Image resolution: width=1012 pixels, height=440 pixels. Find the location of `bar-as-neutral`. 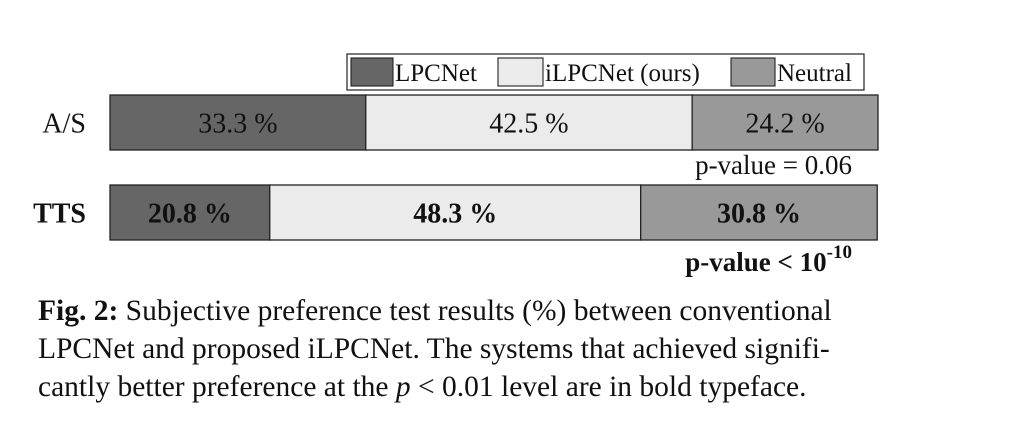

bar-as-neutral is located at coordinates (785, 122).